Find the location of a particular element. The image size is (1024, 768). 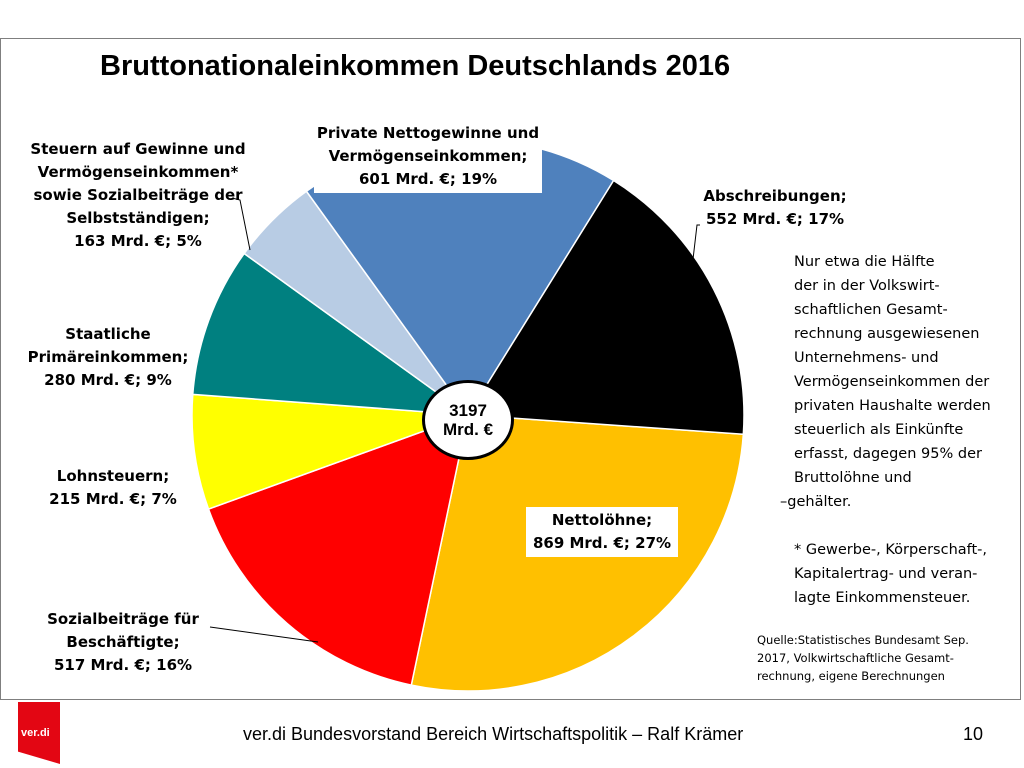

footnote-line: * Gewerbe-, Körperschaft-, is located at coordinates (891, 550).